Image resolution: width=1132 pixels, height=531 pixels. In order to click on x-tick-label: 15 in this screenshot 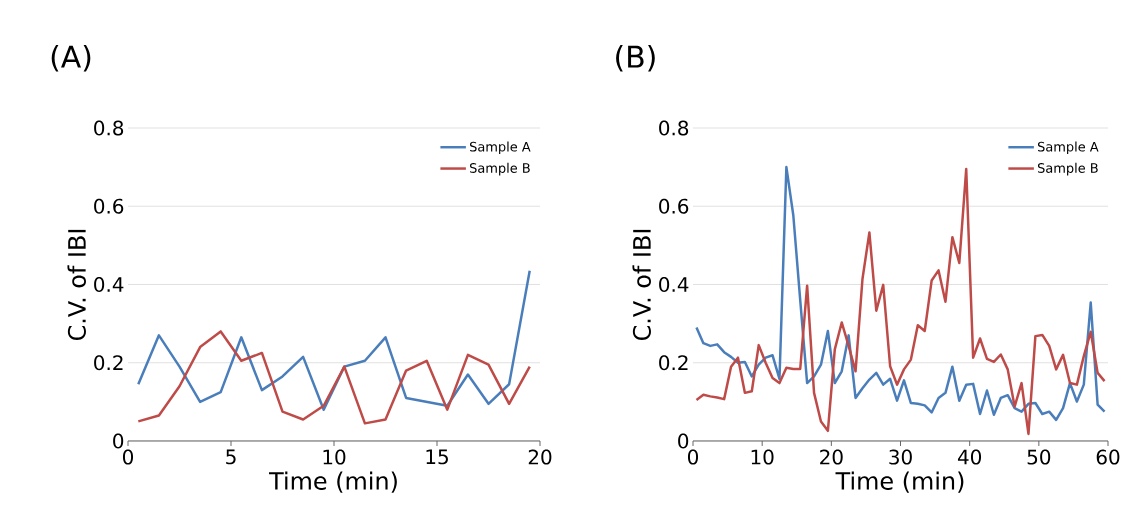, I will do `click(437, 457)`.